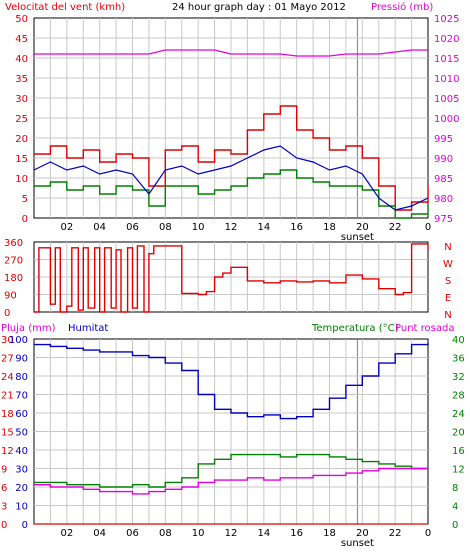  Describe the element at coordinates (259, 7) in the screenshot. I see `graph-title: 24 hour graph day : 01 Mayo 2012` at that location.